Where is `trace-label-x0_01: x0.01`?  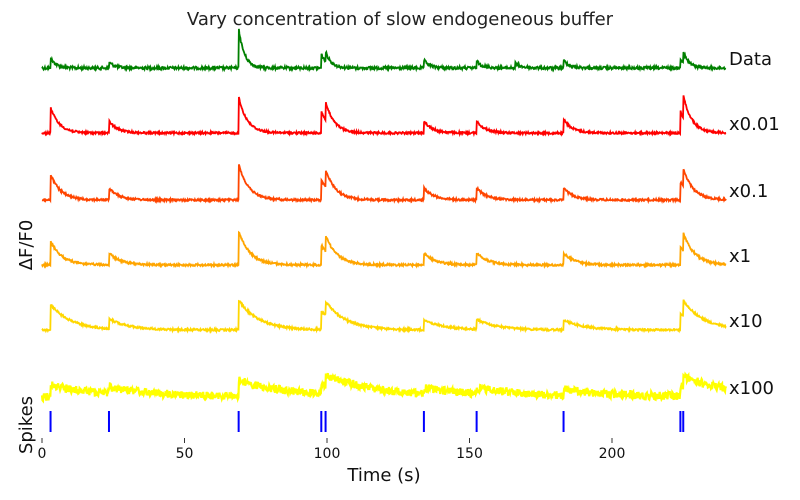
trace-label-x0_01: x0.01 is located at coordinates (754, 124).